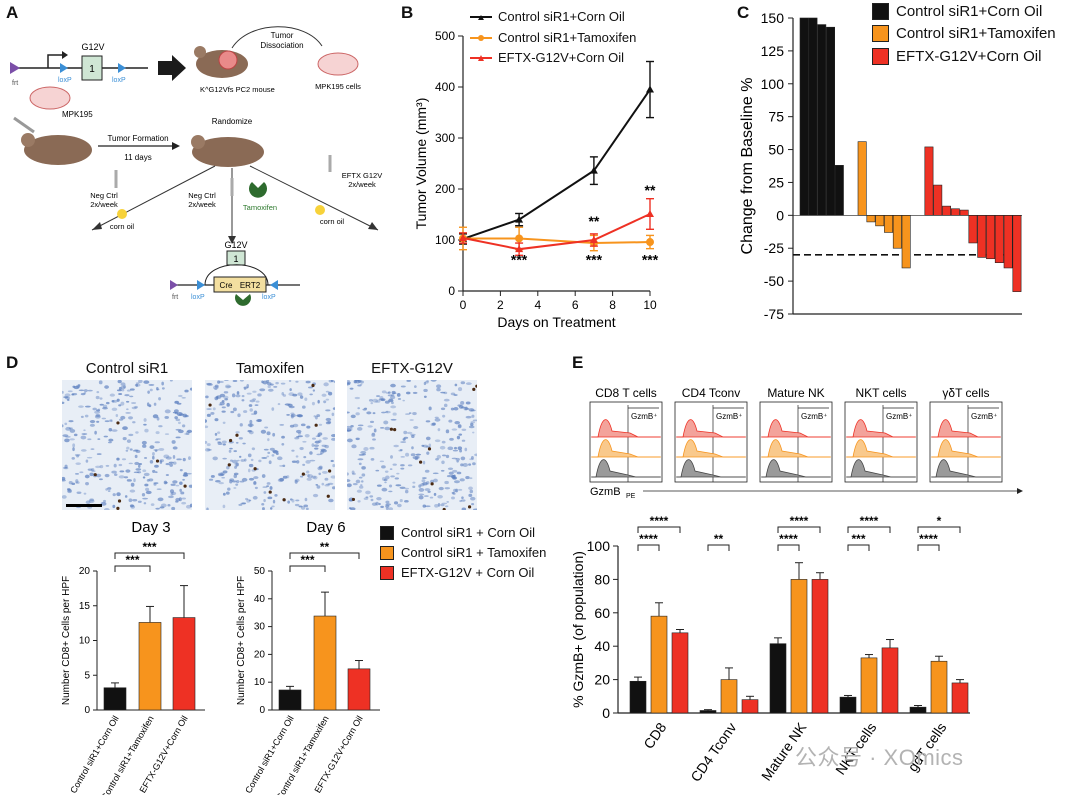 This screenshot has width=1080, height=795. I want to click on c-bar, so click(880, 221).